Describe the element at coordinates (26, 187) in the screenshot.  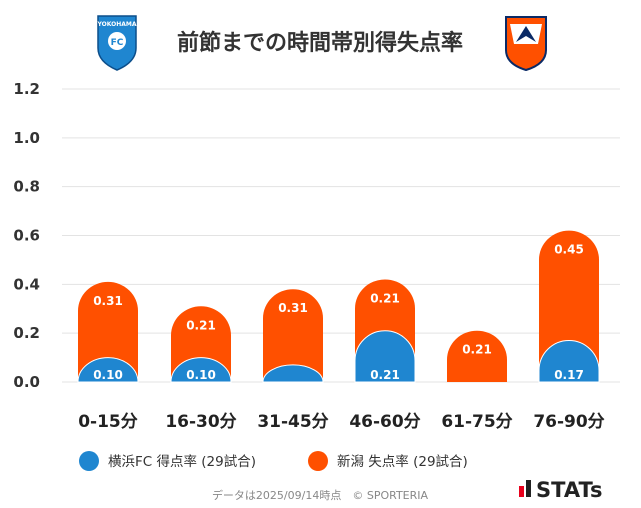
I see `y-tick-label: 0.8` at that location.